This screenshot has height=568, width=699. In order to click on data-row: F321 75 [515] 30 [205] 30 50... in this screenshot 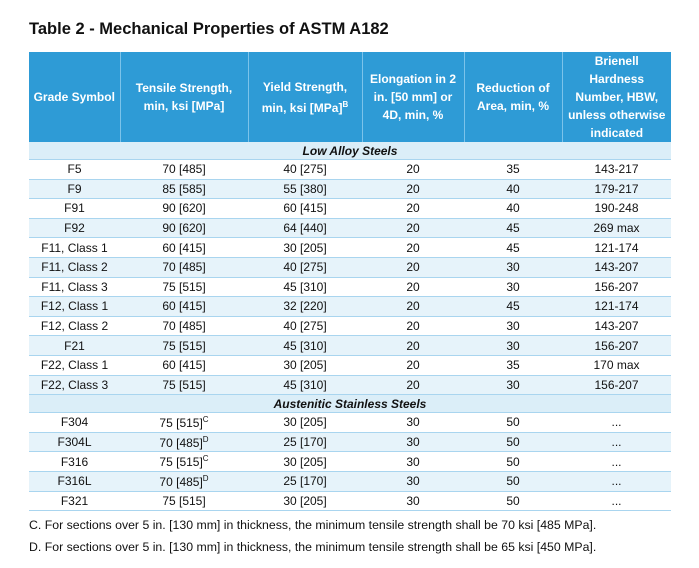, I will do `click(350, 501)`.